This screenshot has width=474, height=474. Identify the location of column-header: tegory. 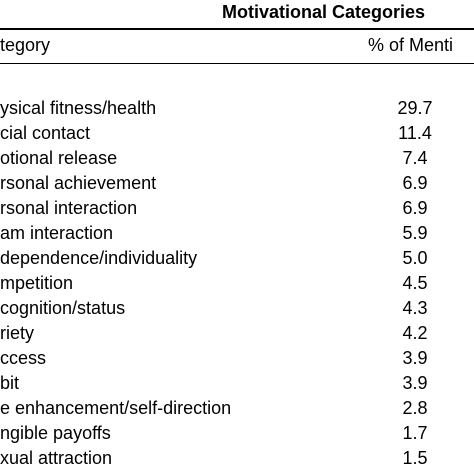
(25, 45).